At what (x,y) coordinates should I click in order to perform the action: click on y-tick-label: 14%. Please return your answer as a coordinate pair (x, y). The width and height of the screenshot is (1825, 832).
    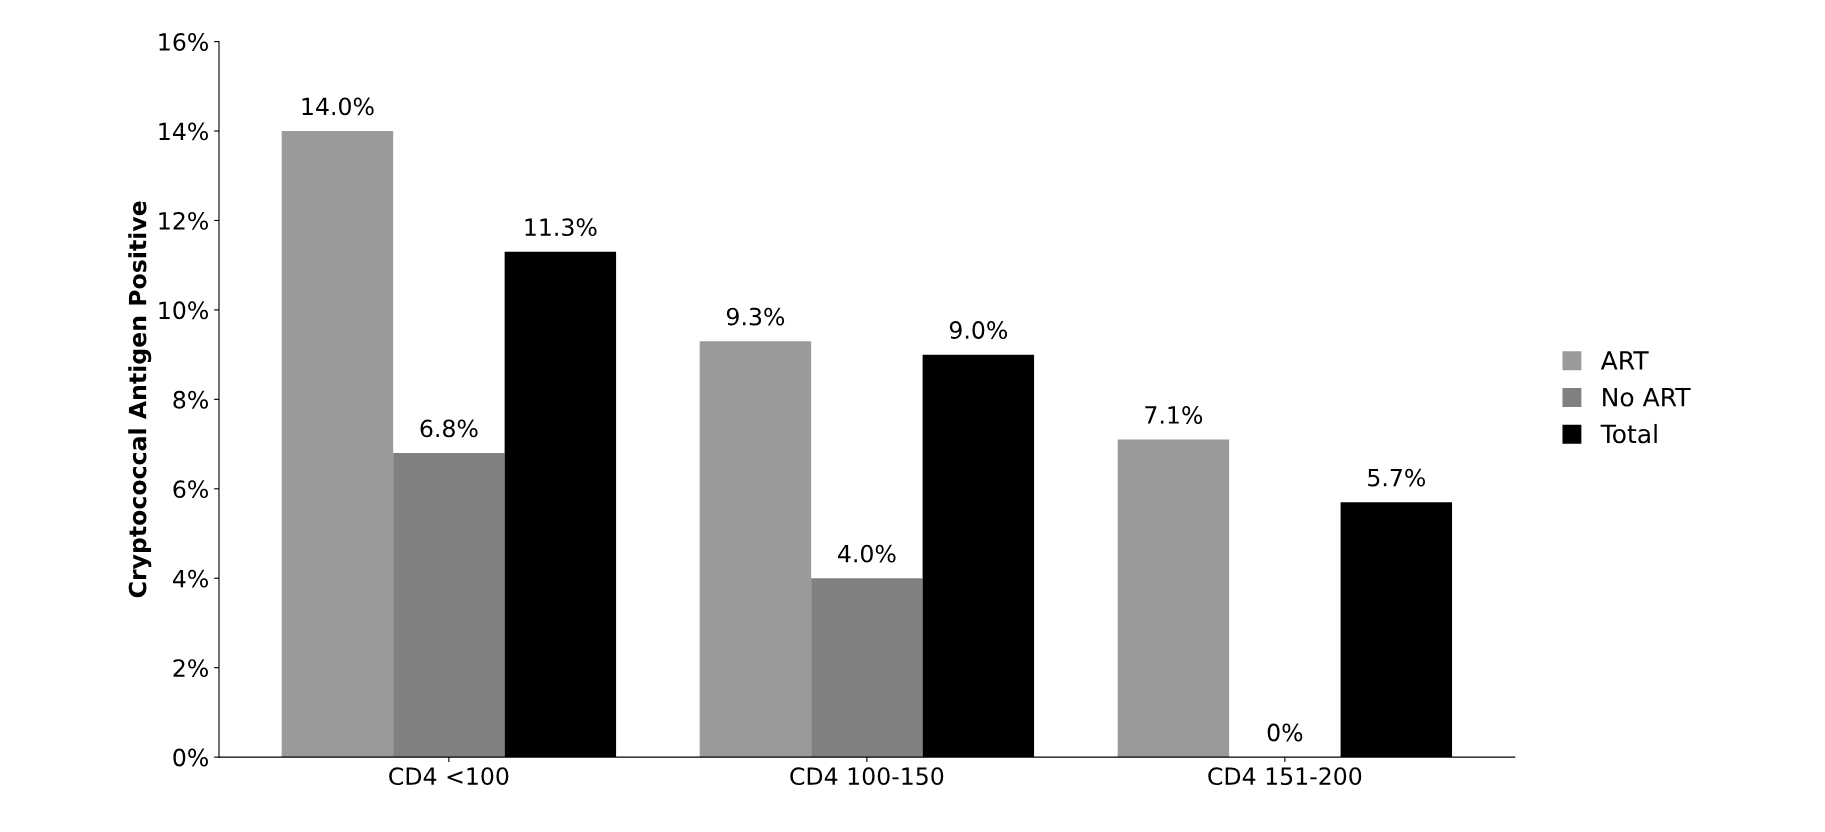
    Looking at the image, I should click on (183, 131).